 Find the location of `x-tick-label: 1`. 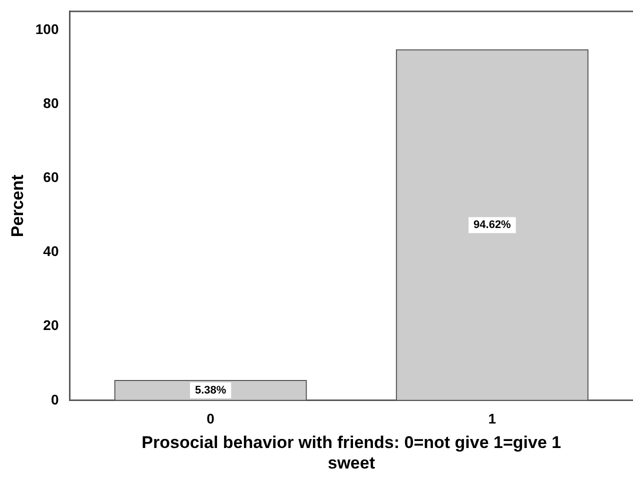

x-tick-label: 1 is located at coordinates (492, 418).